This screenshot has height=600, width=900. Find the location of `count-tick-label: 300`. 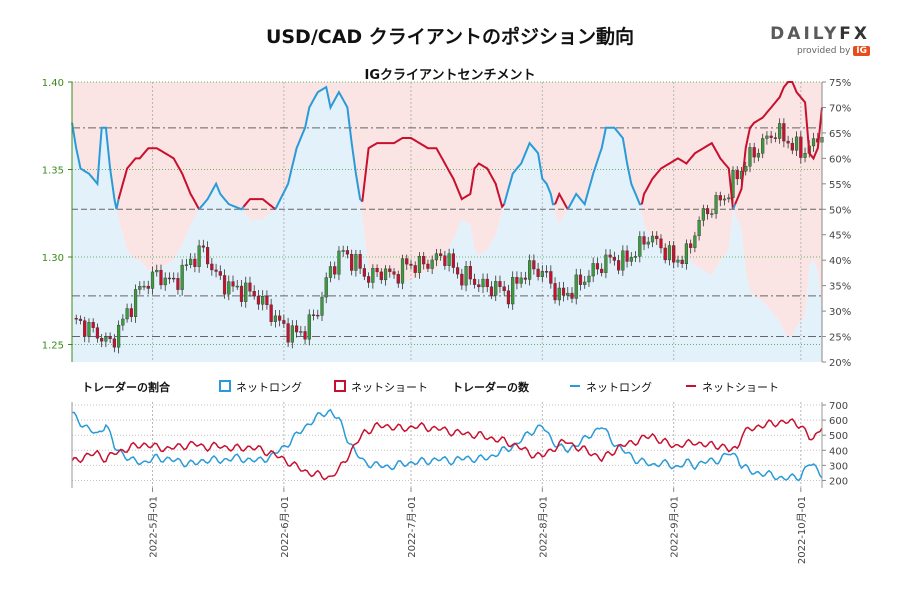

count-tick-label: 300 is located at coordinates (838, 466).